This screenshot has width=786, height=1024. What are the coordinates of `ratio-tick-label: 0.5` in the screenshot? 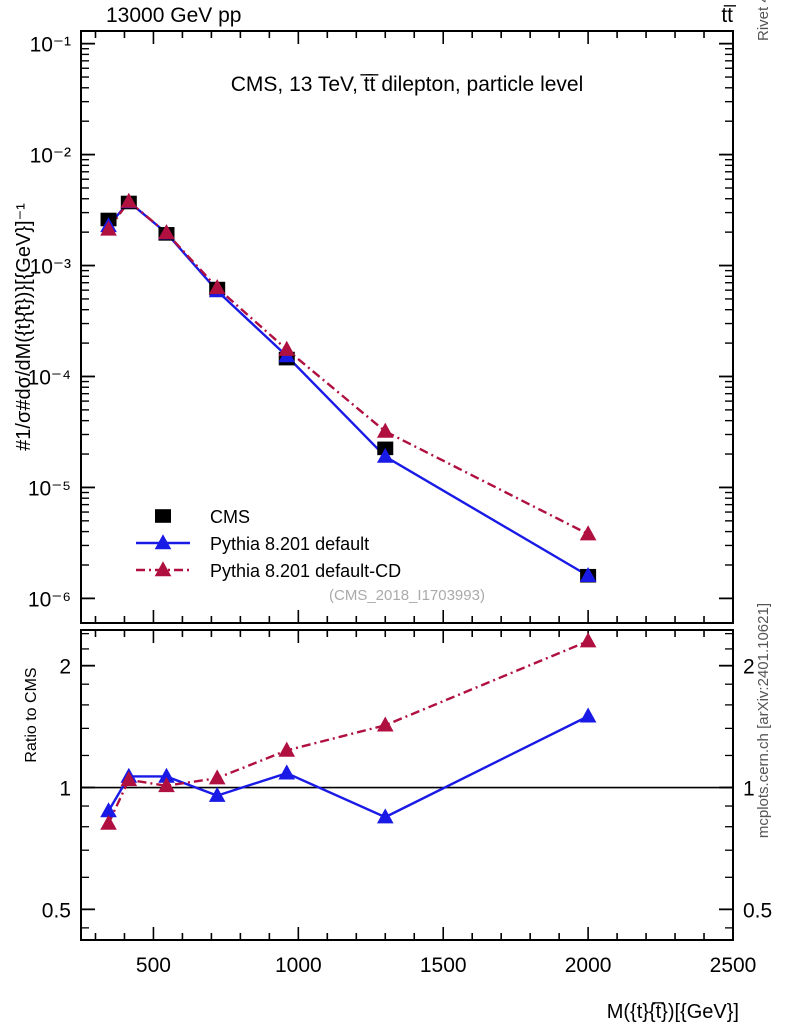 It's located at (56, 910).